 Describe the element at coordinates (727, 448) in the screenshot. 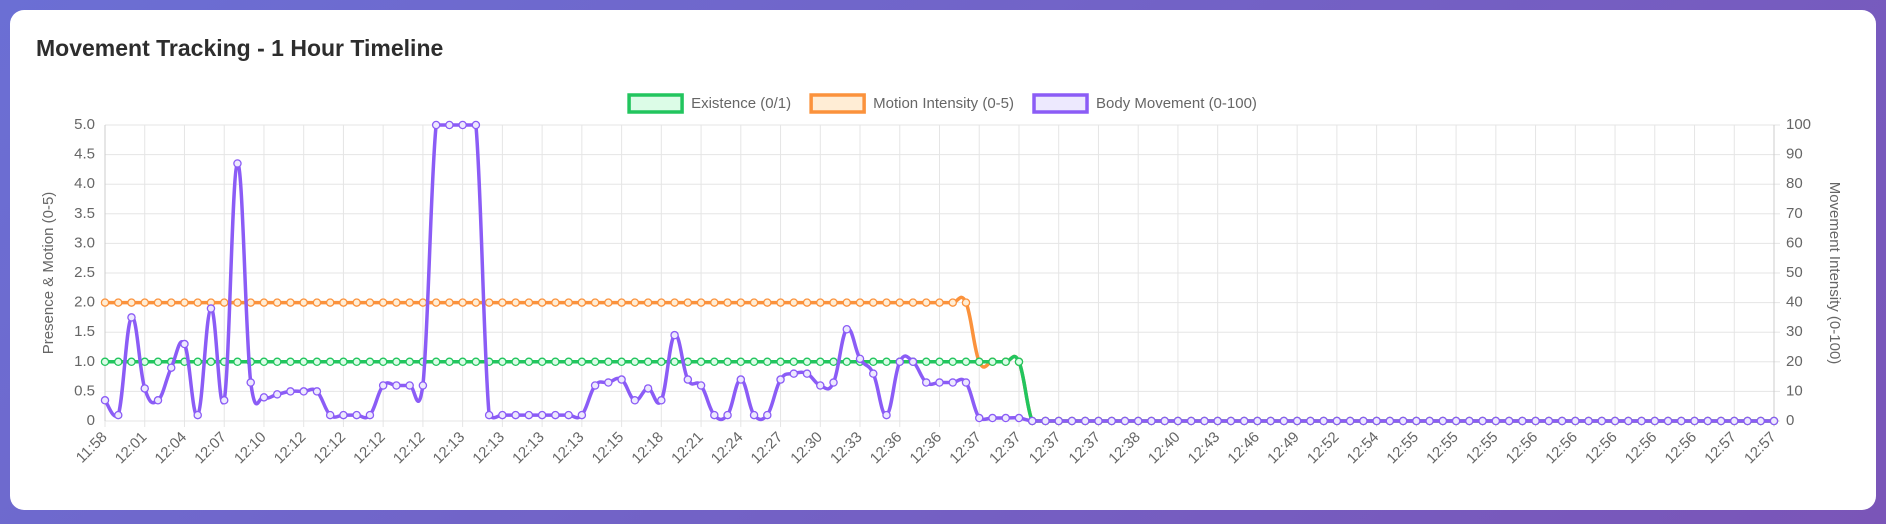

I see `x-tick-label: 12:24` at that location.